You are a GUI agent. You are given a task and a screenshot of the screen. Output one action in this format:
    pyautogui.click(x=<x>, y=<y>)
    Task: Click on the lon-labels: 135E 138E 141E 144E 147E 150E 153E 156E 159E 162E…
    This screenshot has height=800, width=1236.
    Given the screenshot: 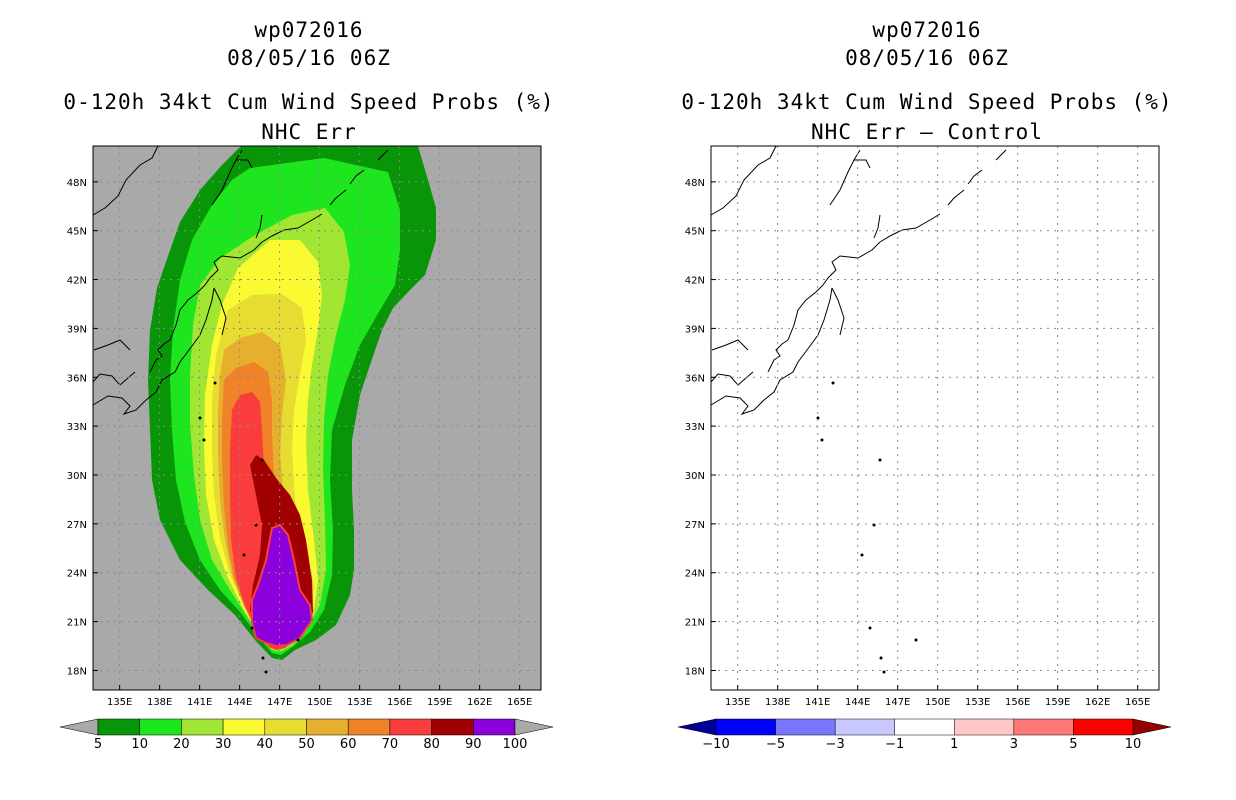 What is the action you would take?
    pyautogui.click(x=319, y=696)
    